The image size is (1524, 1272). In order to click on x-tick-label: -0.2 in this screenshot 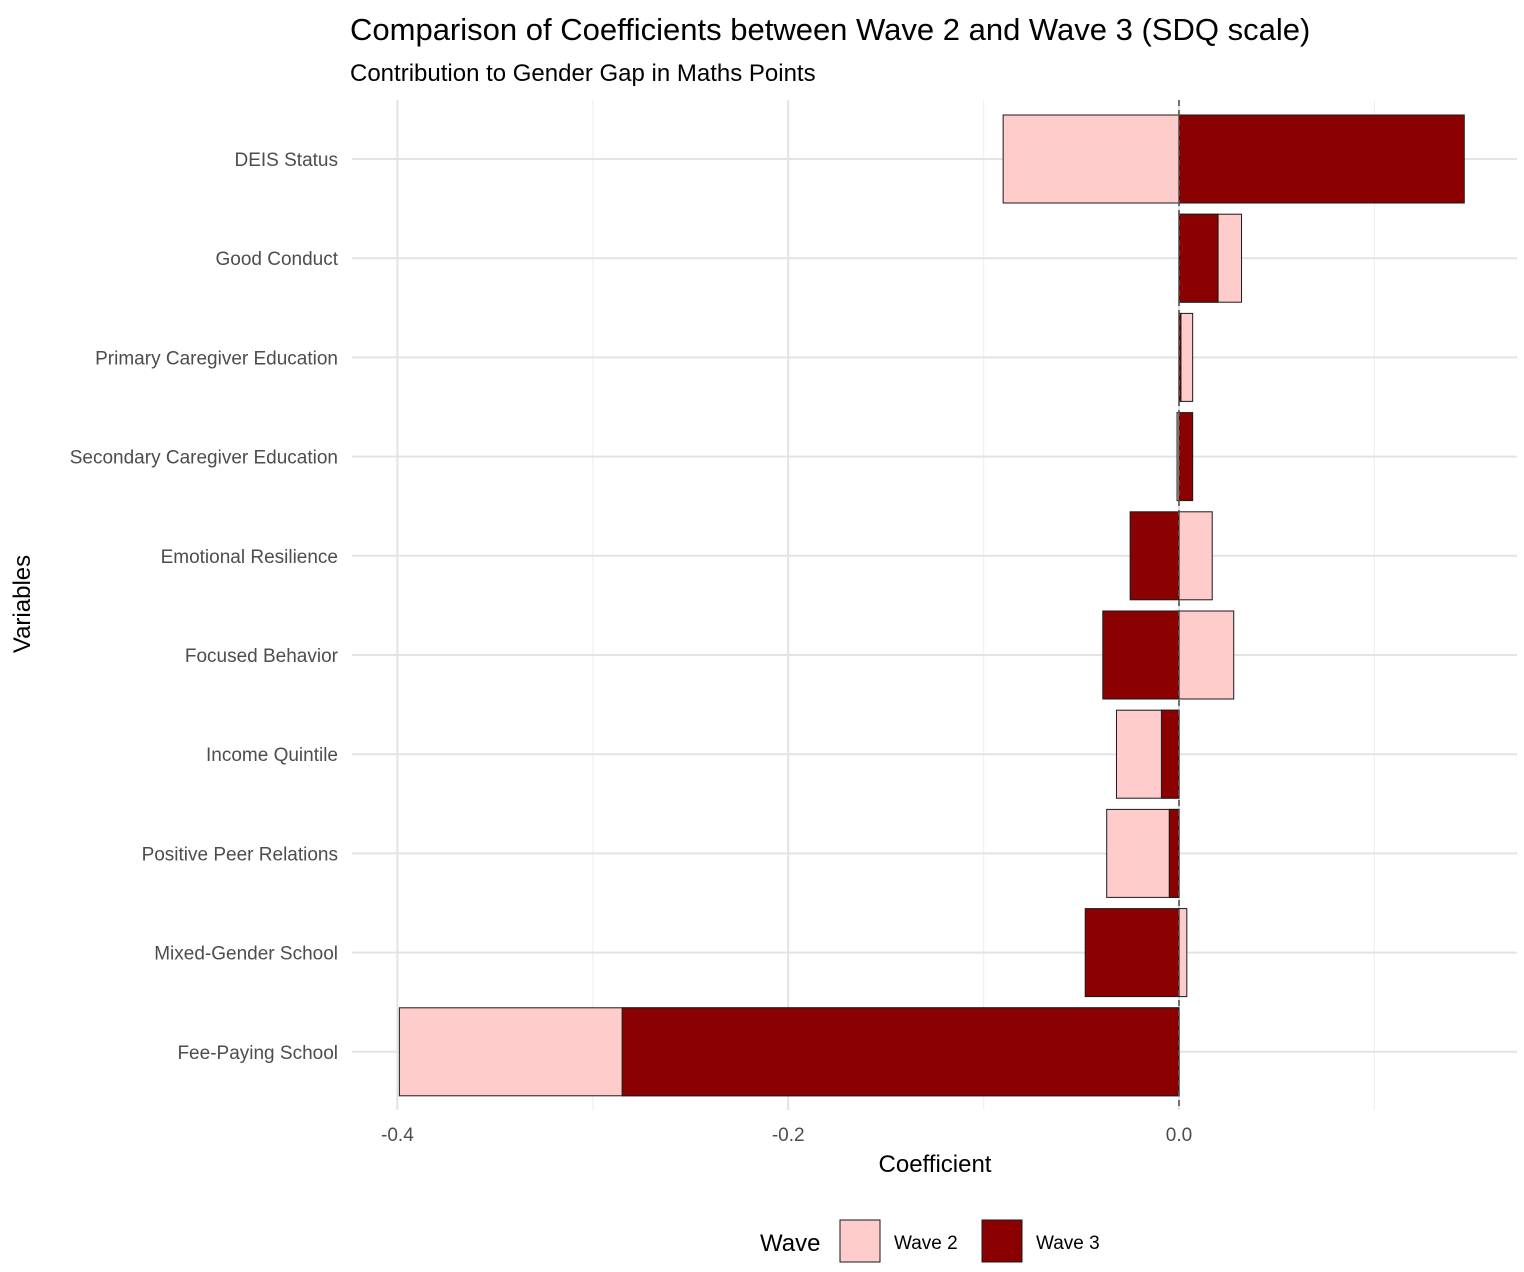, I will do `click(788, 1135)`.